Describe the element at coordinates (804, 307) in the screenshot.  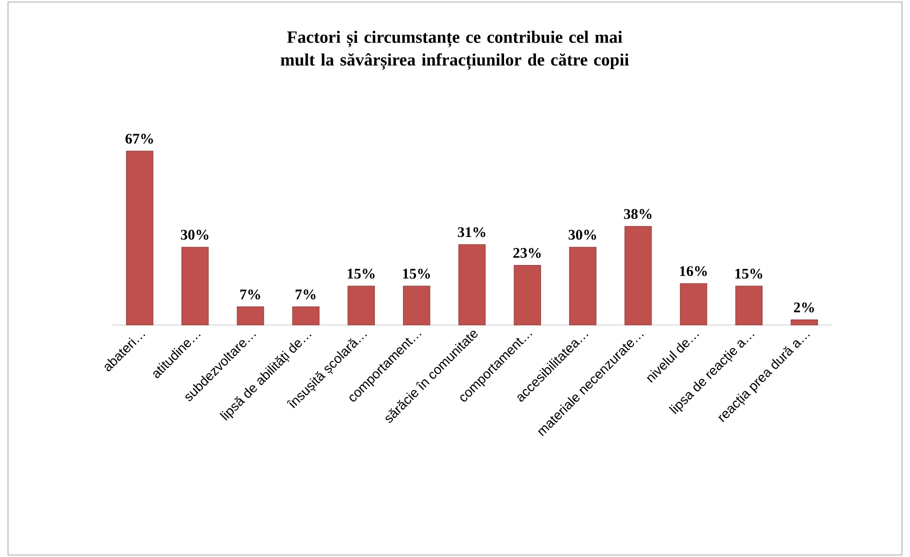
I see `data-label: 2%` at that location.